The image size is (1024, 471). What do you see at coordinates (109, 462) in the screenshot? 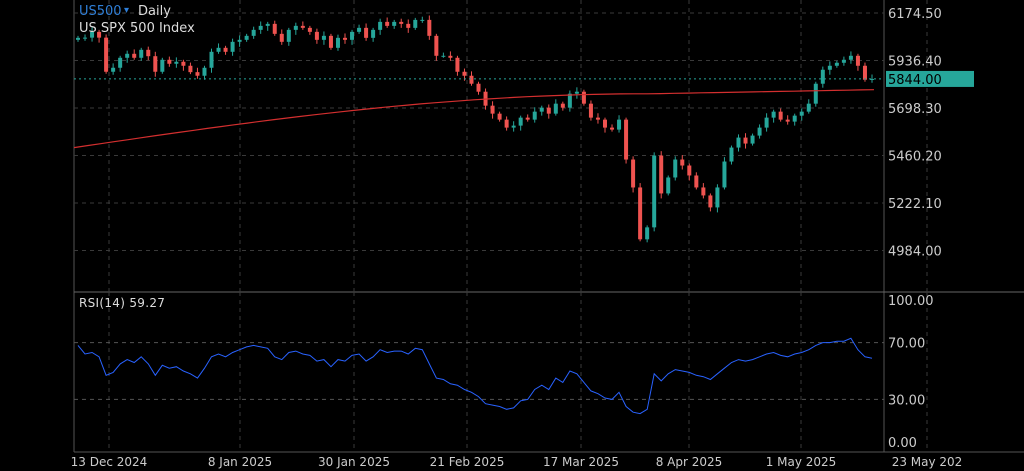
I see `x-tick-label: 13 Dec 2024` at bounding box center [109, 462].